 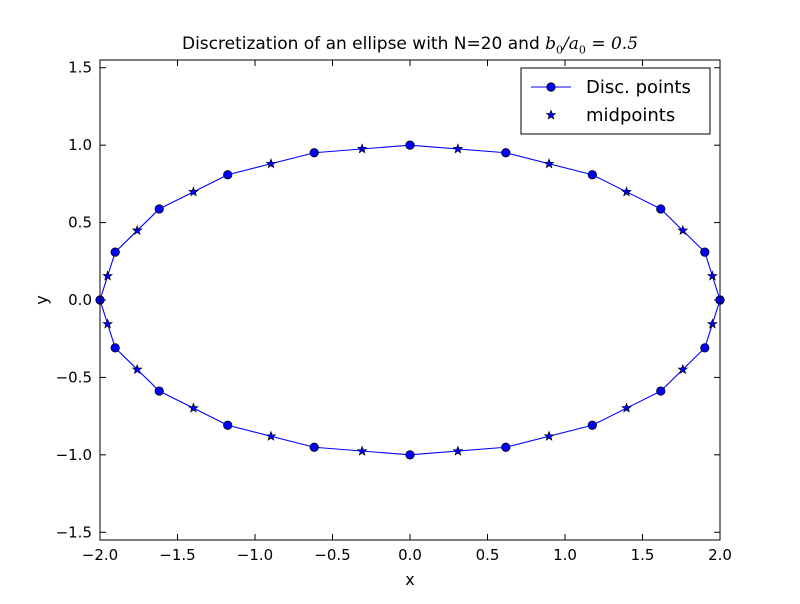 I want to click on x-tick-label: 2.0, so click(x=720, y=555).